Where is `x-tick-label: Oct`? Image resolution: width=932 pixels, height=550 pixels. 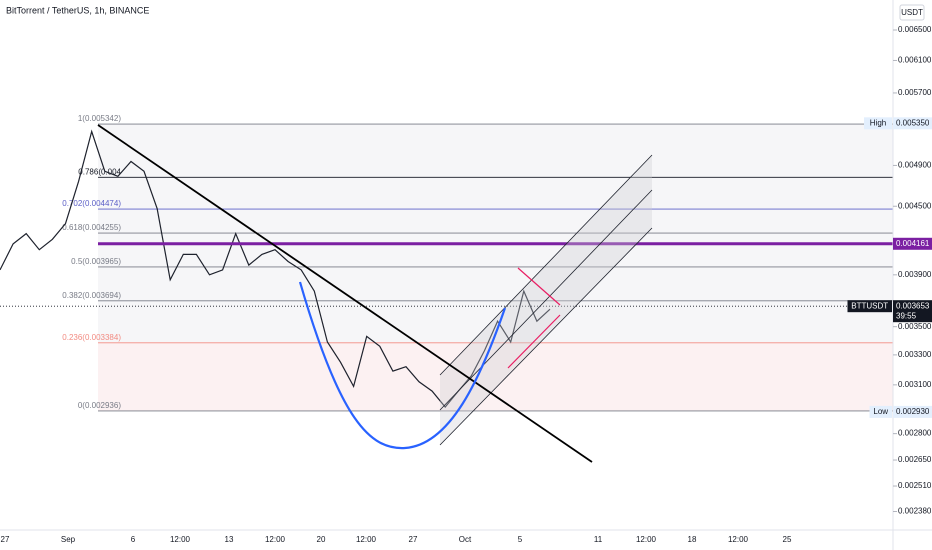 x-tick-label: Oct is located at coordinates (465, 539).